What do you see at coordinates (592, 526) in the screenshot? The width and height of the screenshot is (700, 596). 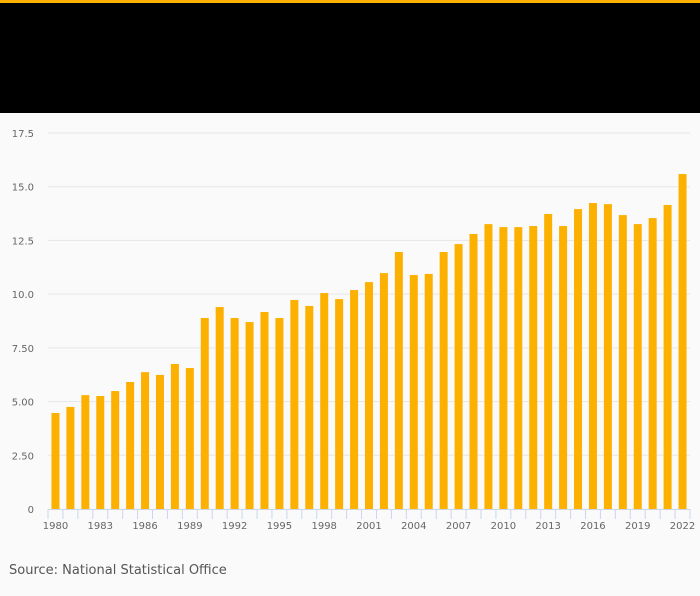 I see `x-tick-label: 2016` at bounding box center [592, 526].